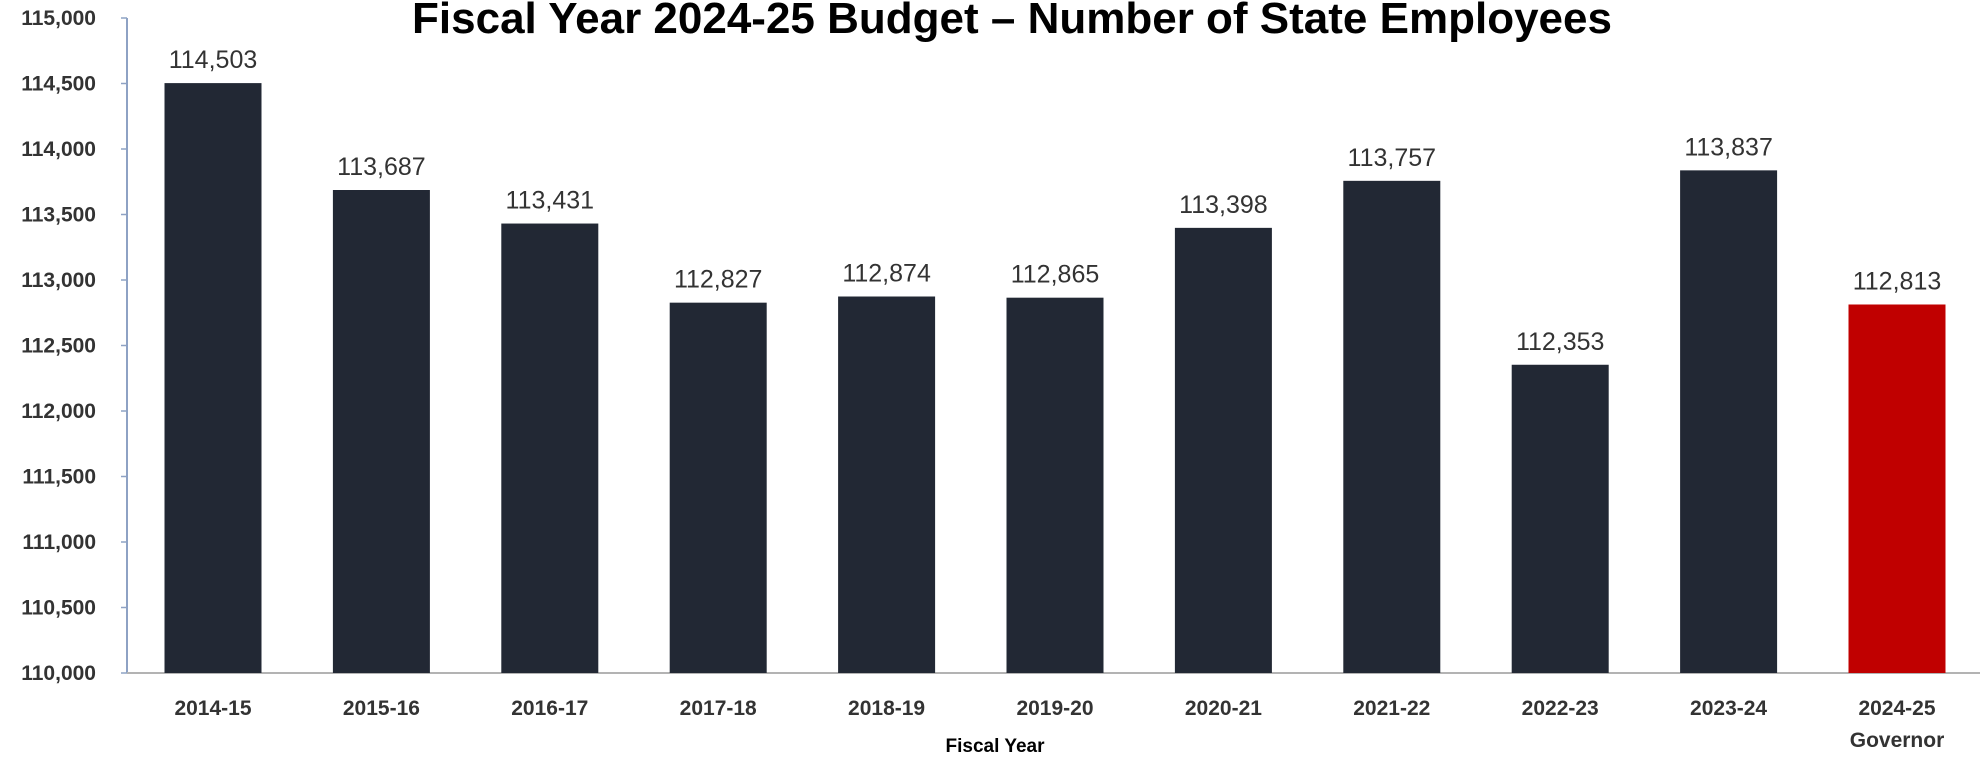 The height and width of the screenshot is (757, 1980). Describe the element at coordinates (58, 673) in the screenshot. I see `y-tick-label: 110,000` at that location.